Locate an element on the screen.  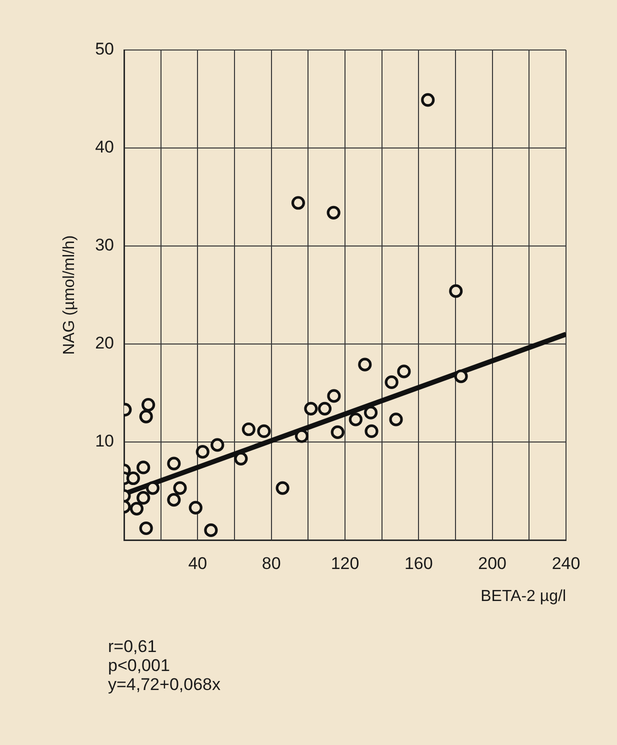
x-tick-label: 120 is located at coordinates (345, 563).